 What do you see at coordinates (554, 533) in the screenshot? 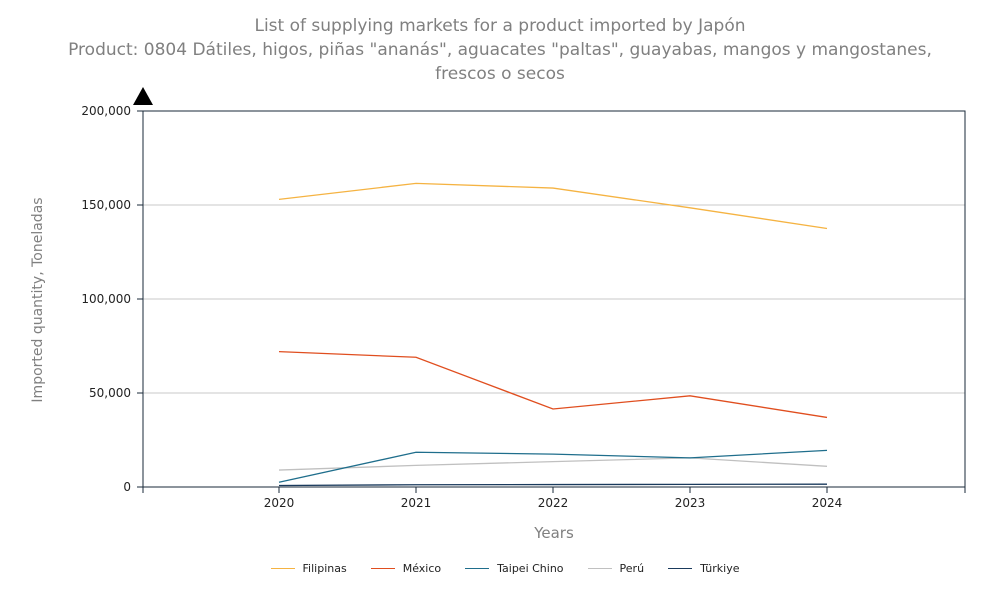
I see `x-axis-title: Years` at bounding box center [554, 533].